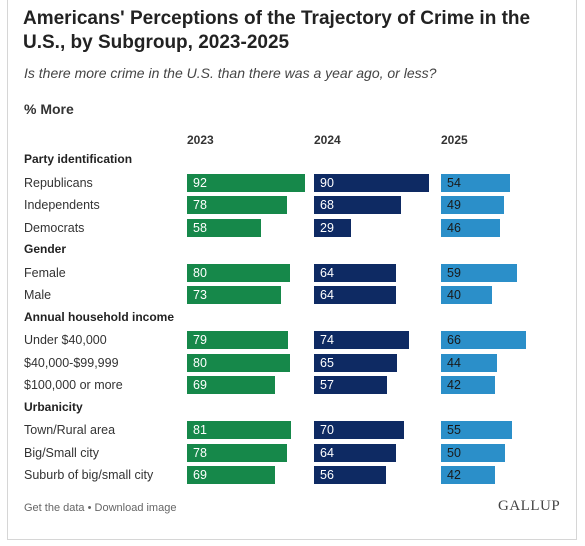 The image size is (585, 546). What do you see at coordinates (327, 340) in the screenshot?
I see `data-label: 74` at bounding box center [327, 340].